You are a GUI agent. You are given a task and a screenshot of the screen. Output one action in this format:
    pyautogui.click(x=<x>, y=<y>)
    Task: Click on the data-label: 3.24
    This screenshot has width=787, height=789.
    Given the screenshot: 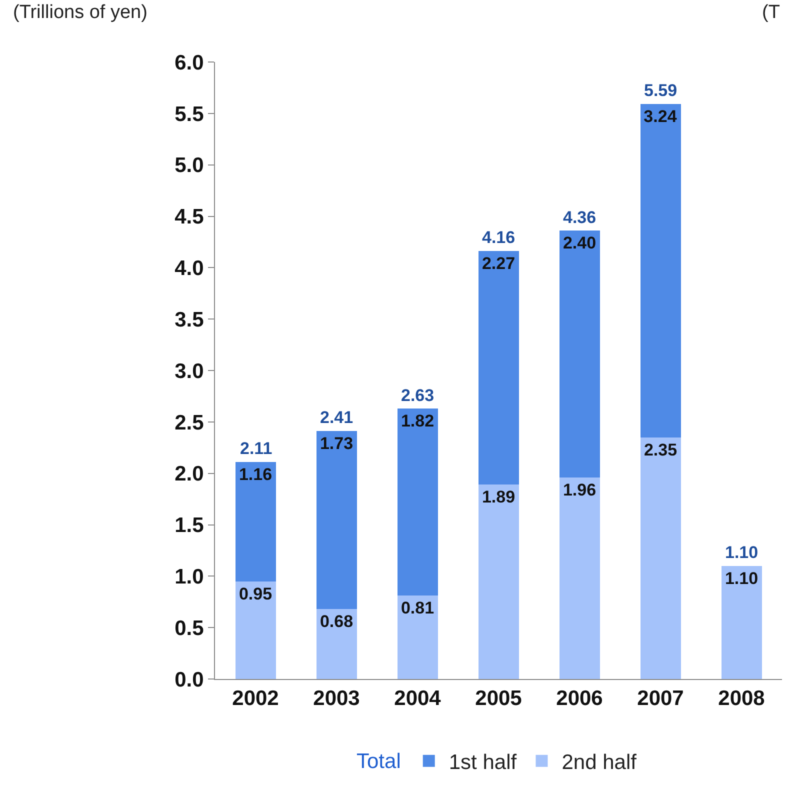 What is the action you would take?
    pyautogui.click(x=661, y=116)
    